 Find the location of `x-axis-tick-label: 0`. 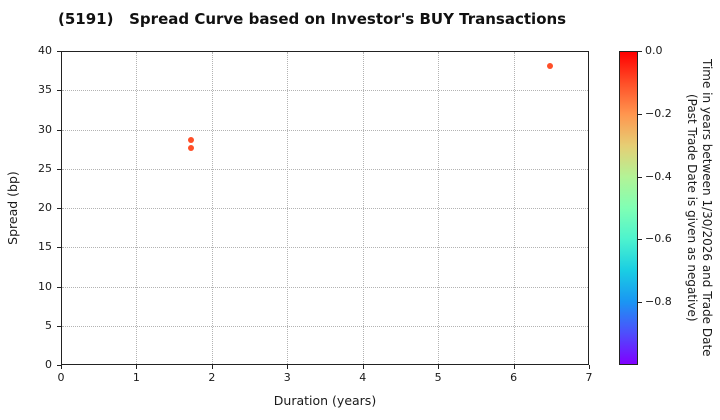

x-axis-tick-label: 0 is located at coordinates (61, 377).